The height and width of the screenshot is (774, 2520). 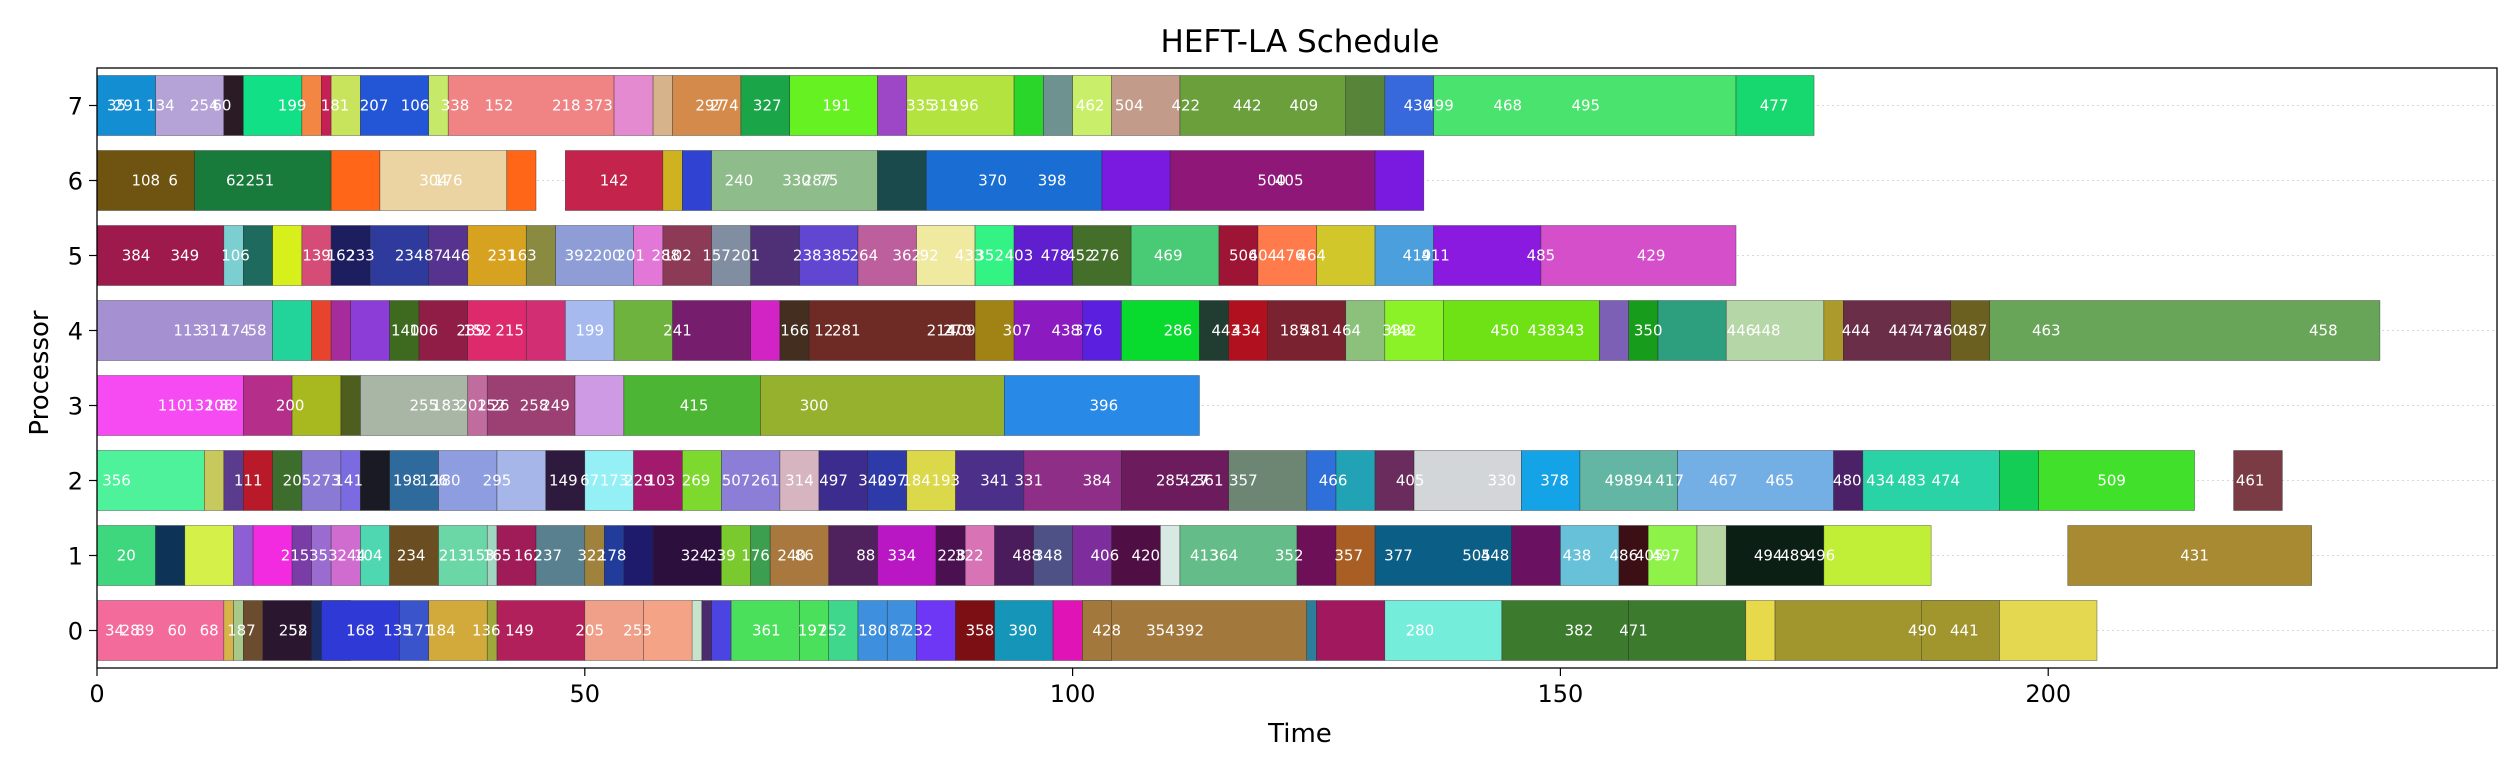 I want to click on task-label: 422, so click(x=1185, y=106).